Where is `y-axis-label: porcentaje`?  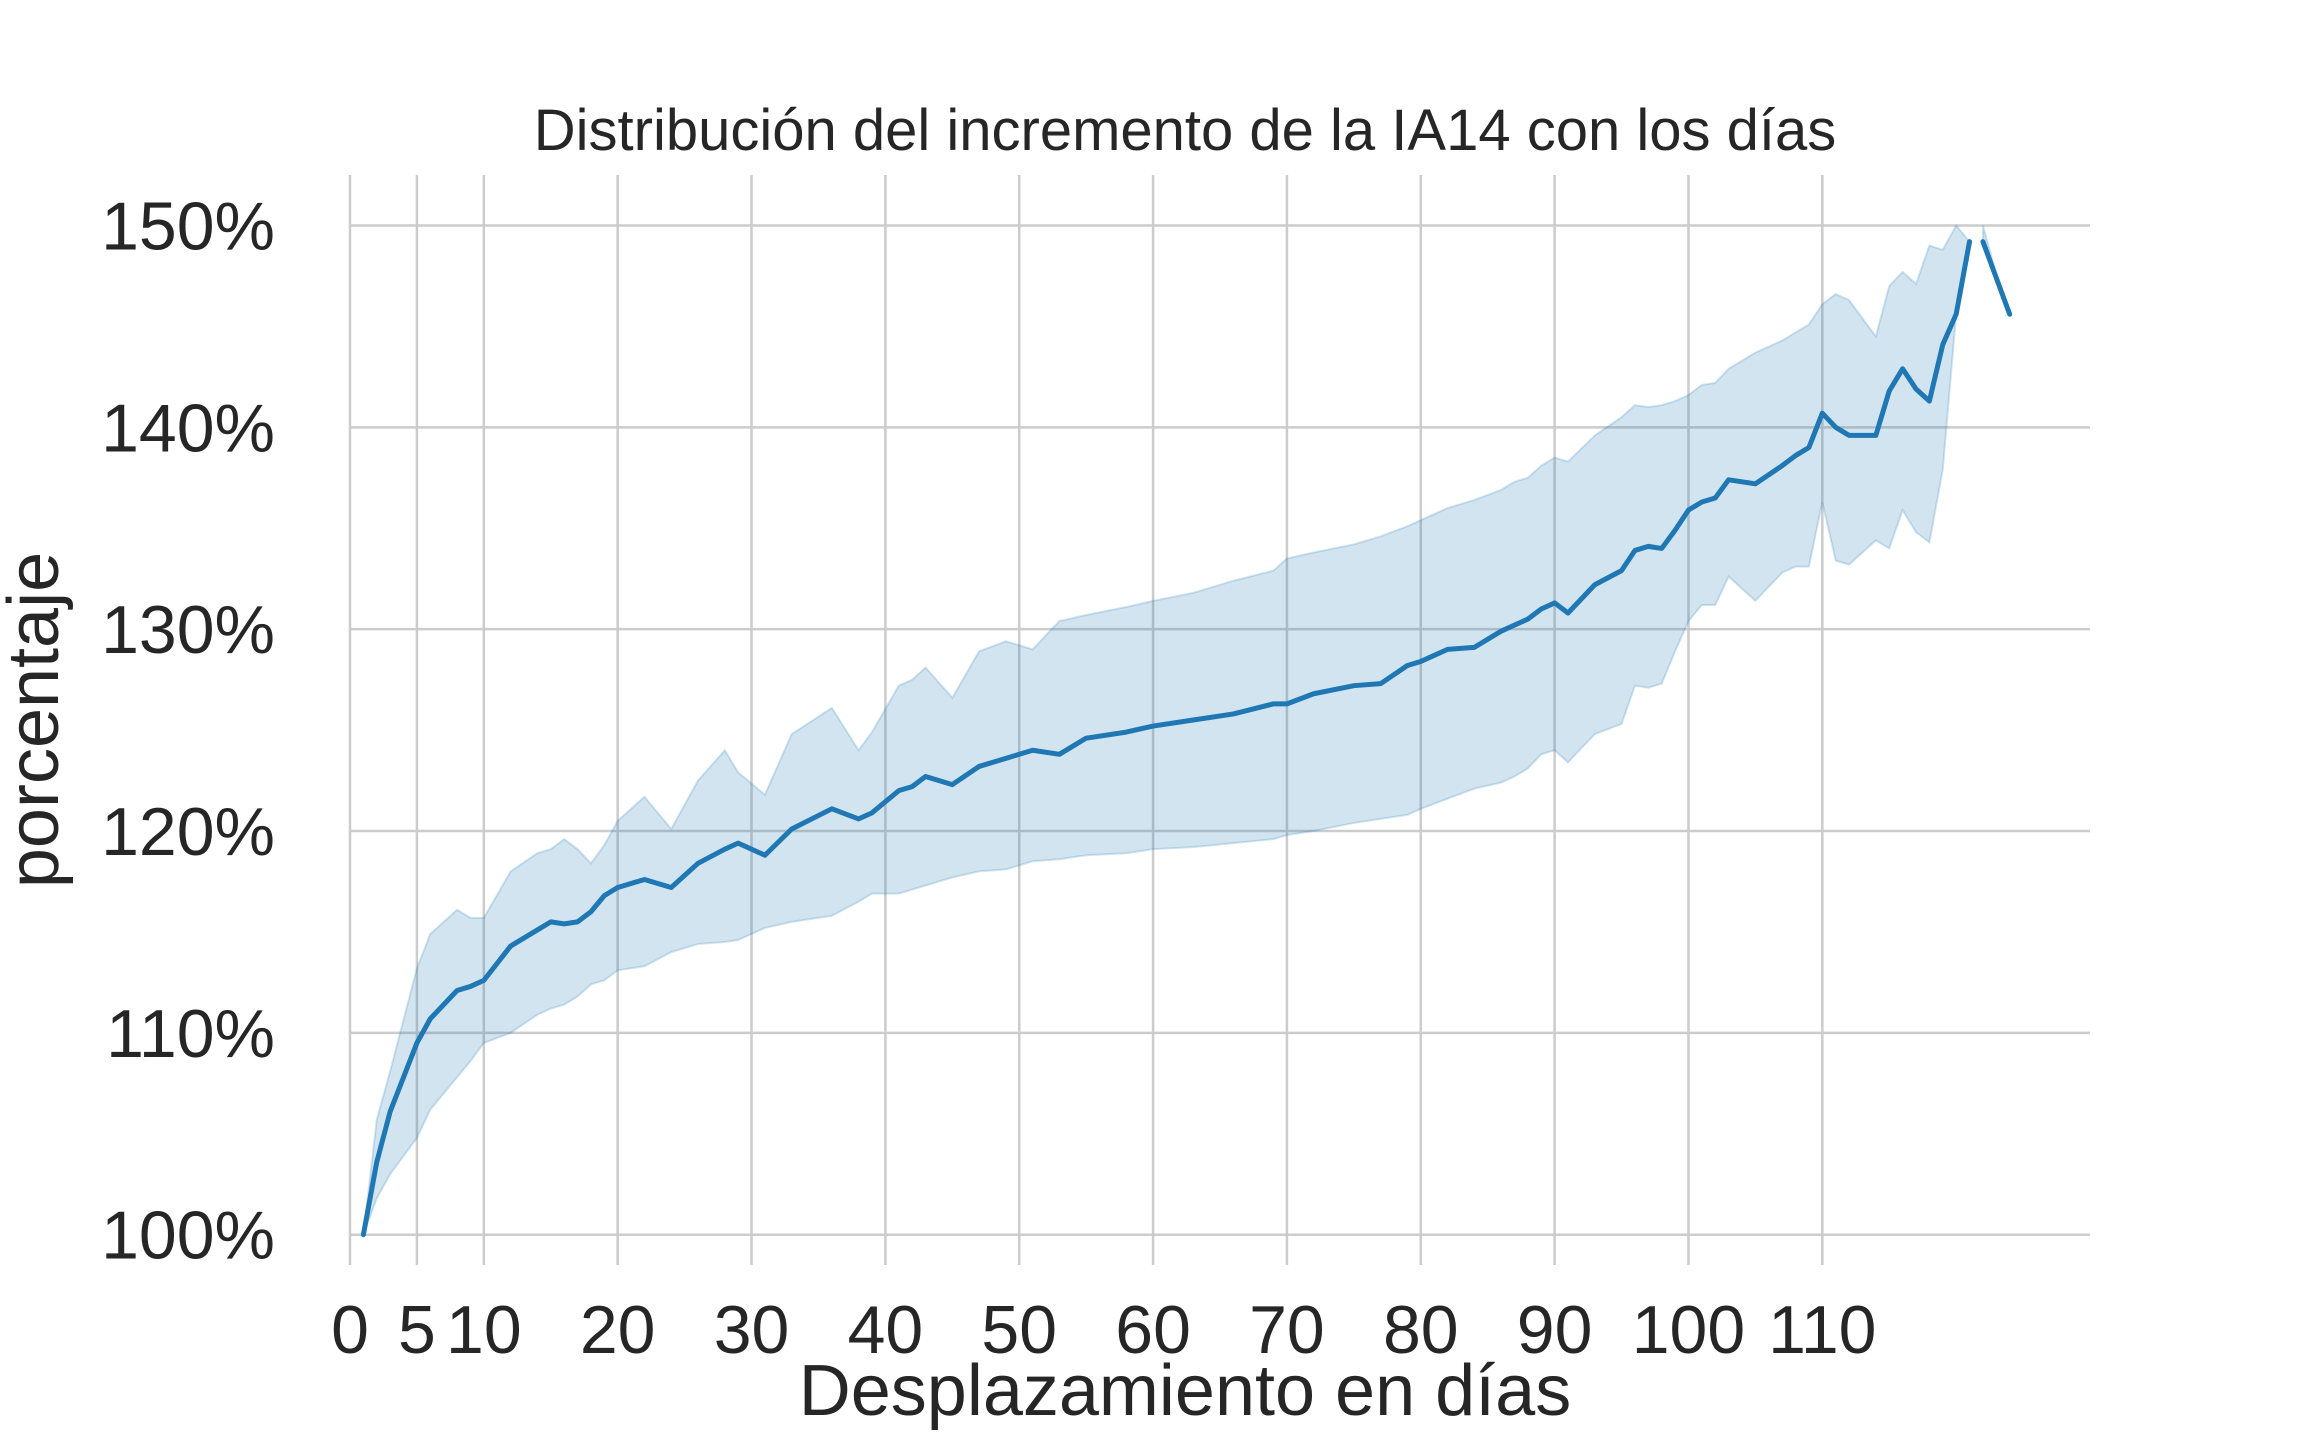 y-axis-label: porcentaje is located at coordinates (37, 720).